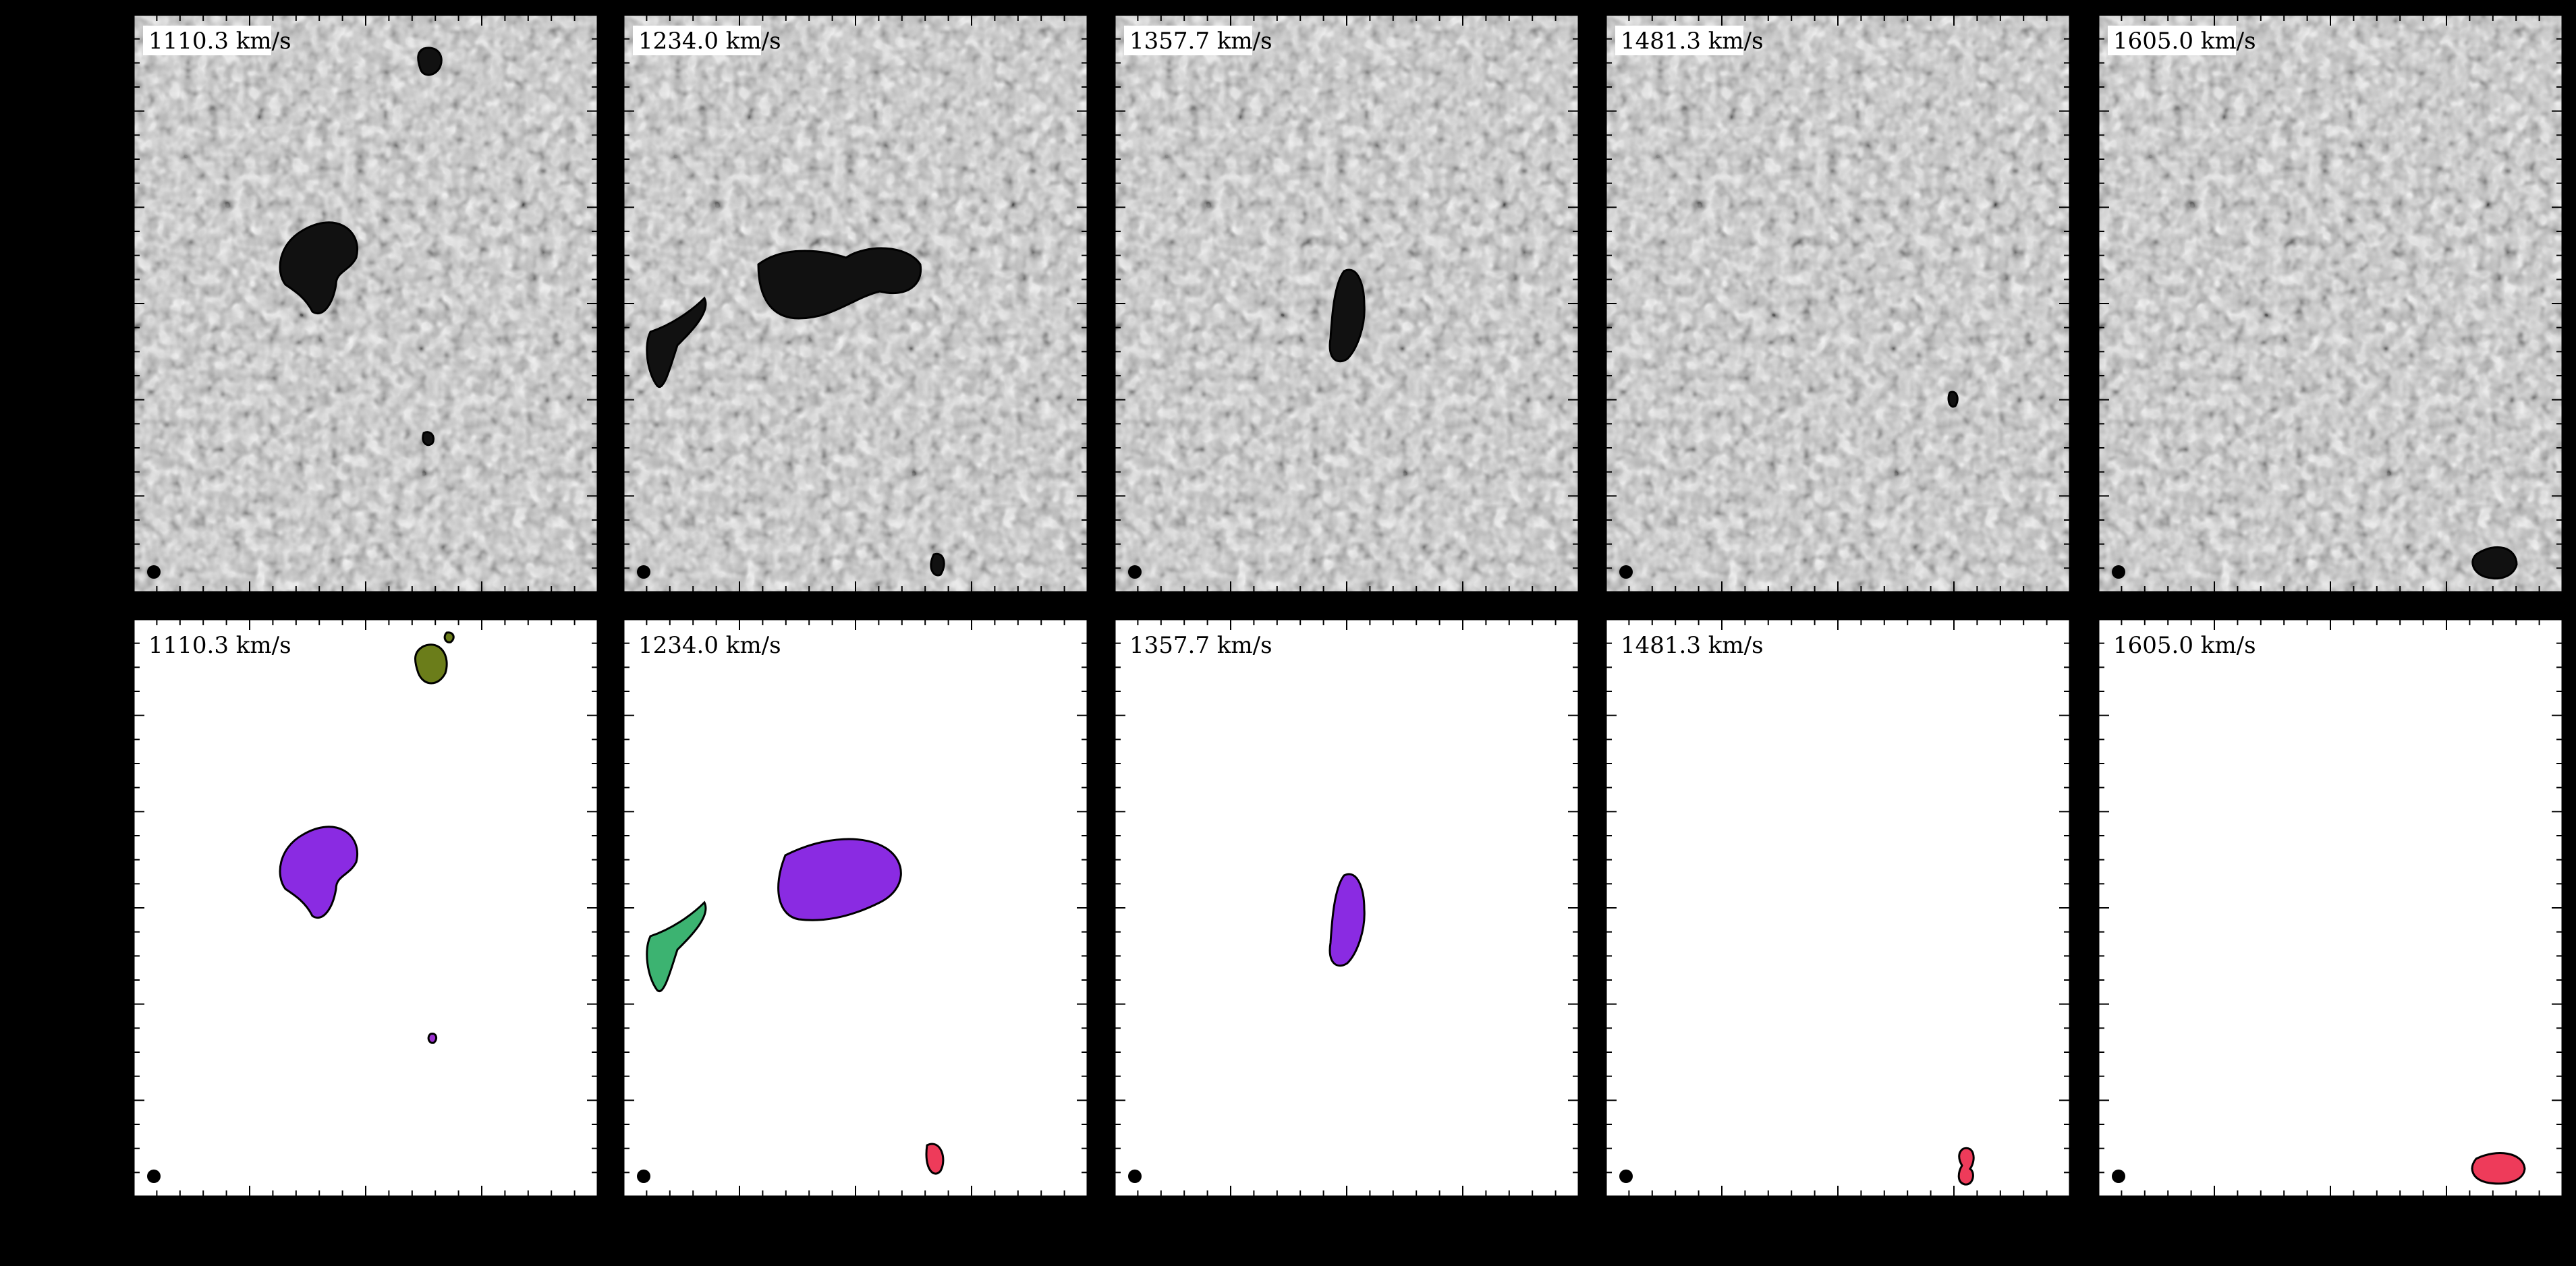 This screenshot has height=1266, width=2576. I want to click on mask-panel: 1357.7 km/s, so click(1346, 908).